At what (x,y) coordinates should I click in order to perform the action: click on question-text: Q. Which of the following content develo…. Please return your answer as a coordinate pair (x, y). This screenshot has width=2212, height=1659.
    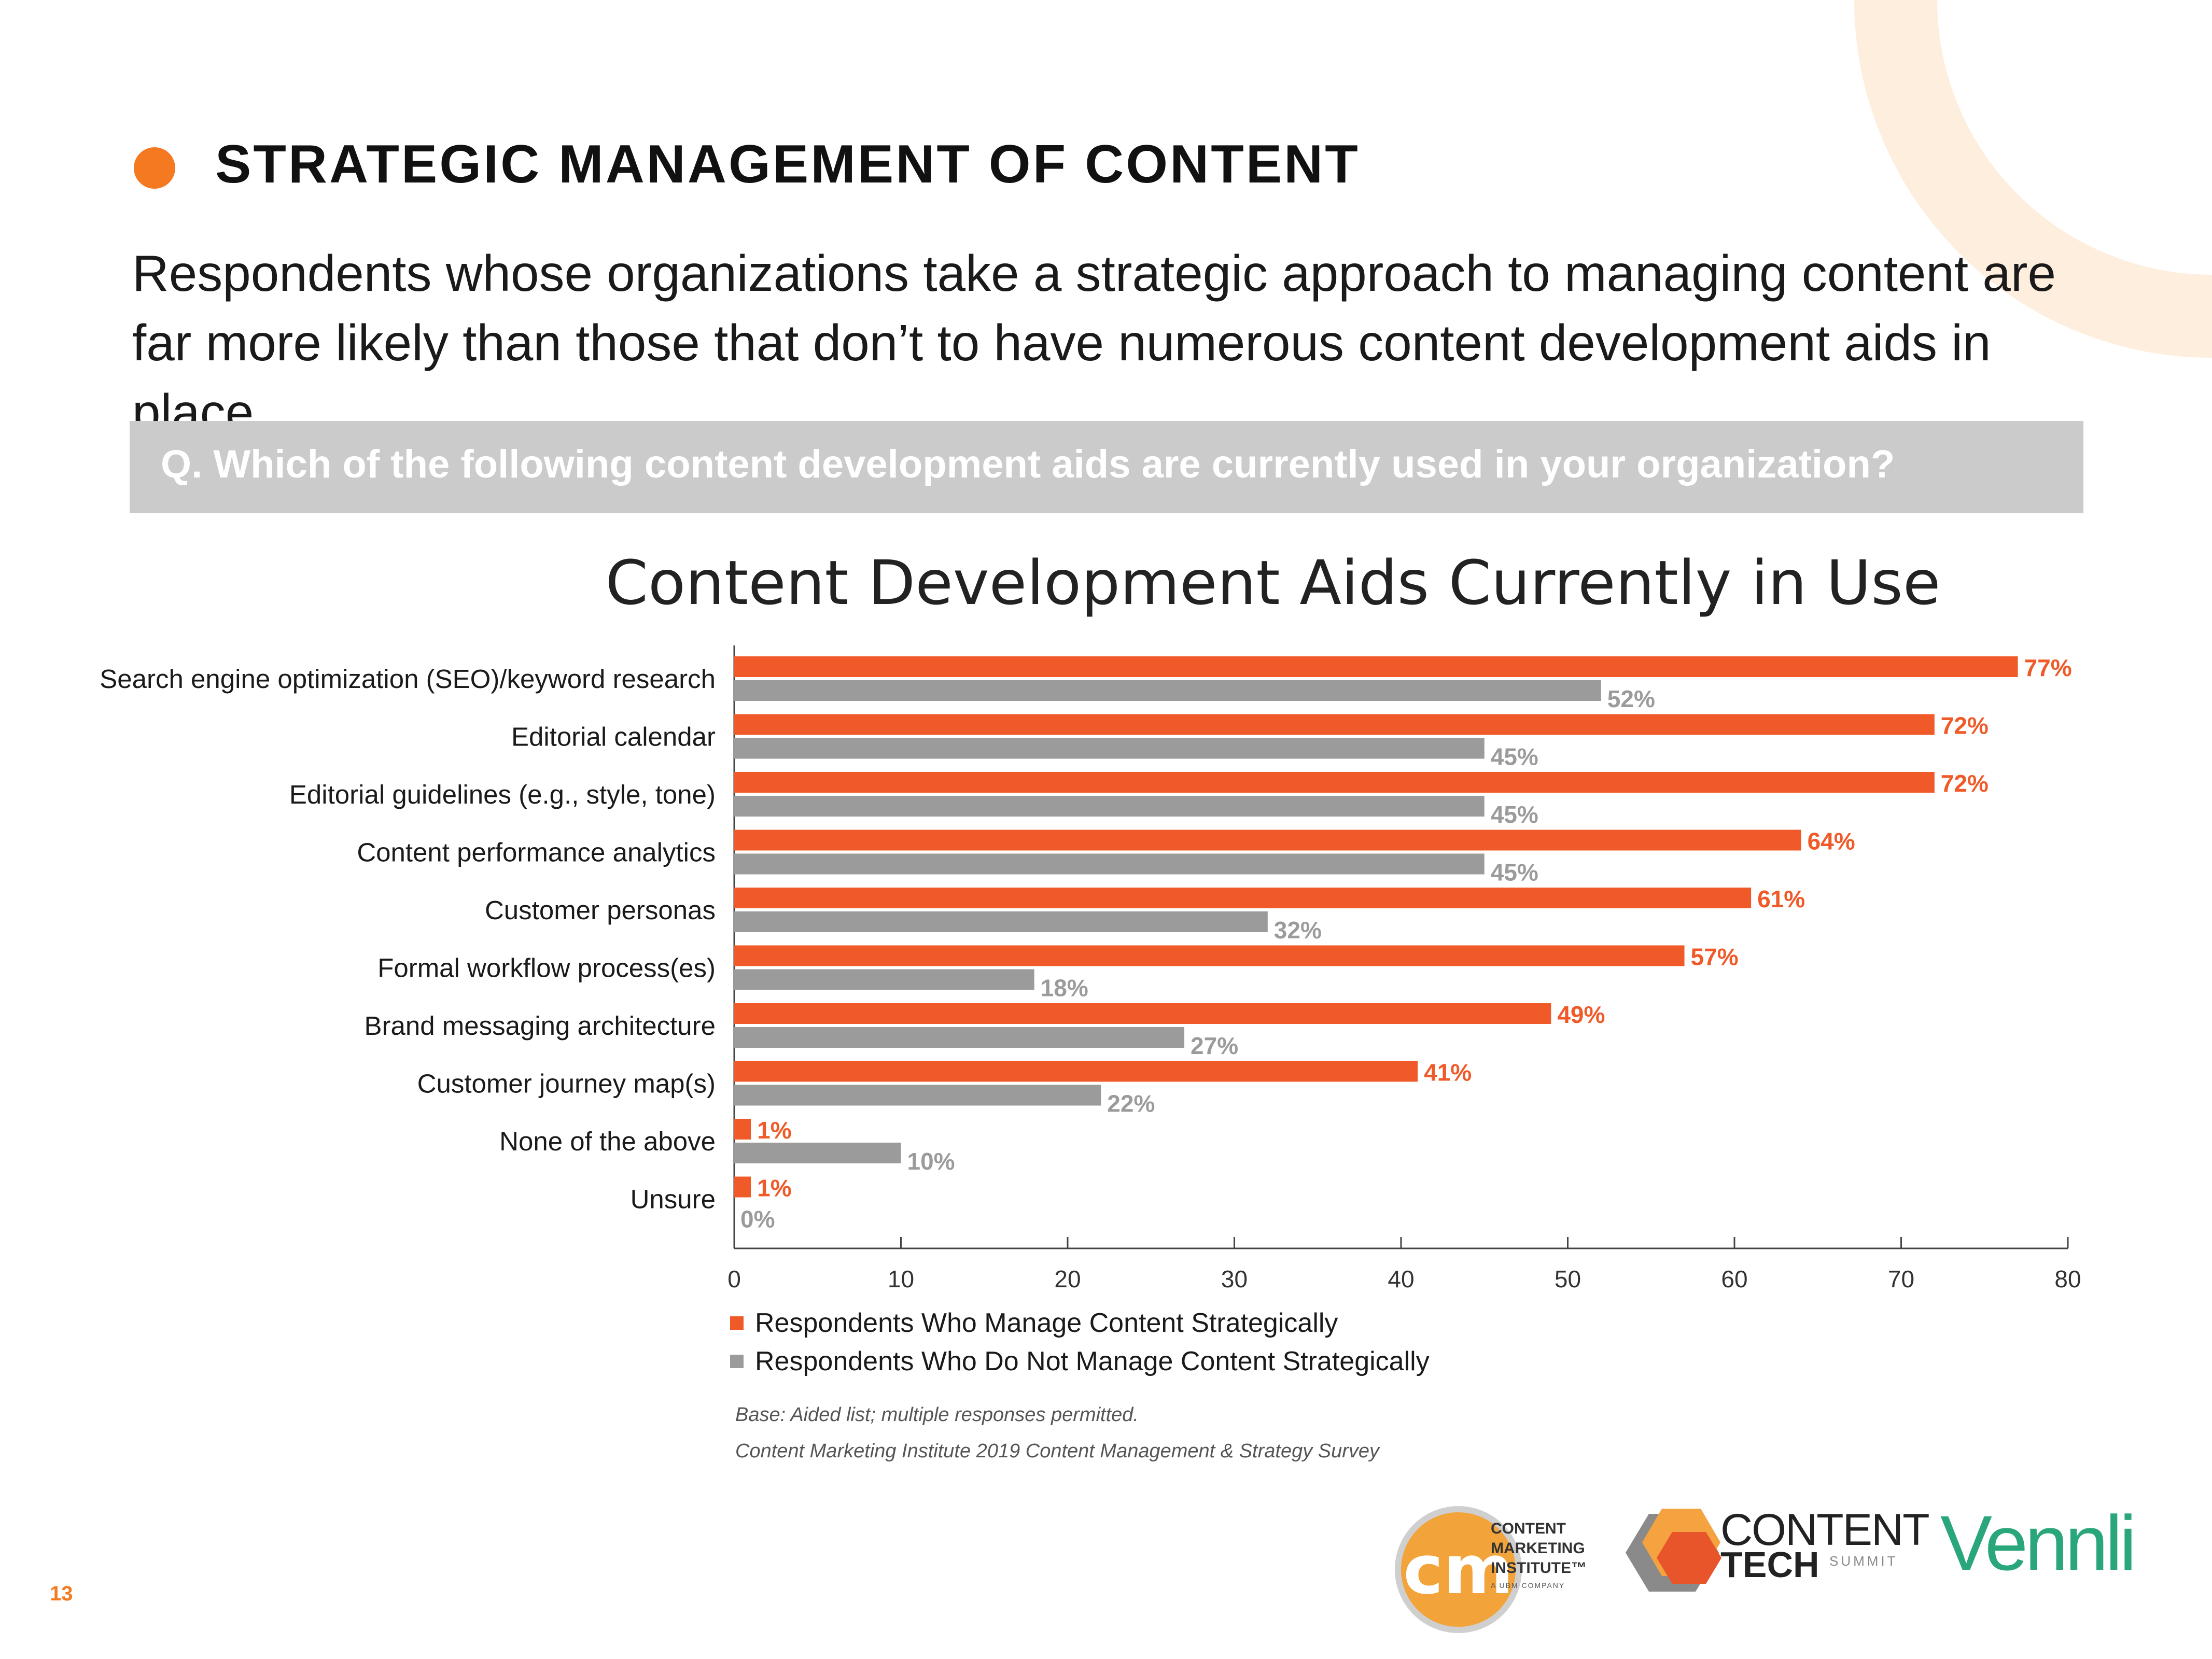
    Looking at the image, I should click on (1028, 464).